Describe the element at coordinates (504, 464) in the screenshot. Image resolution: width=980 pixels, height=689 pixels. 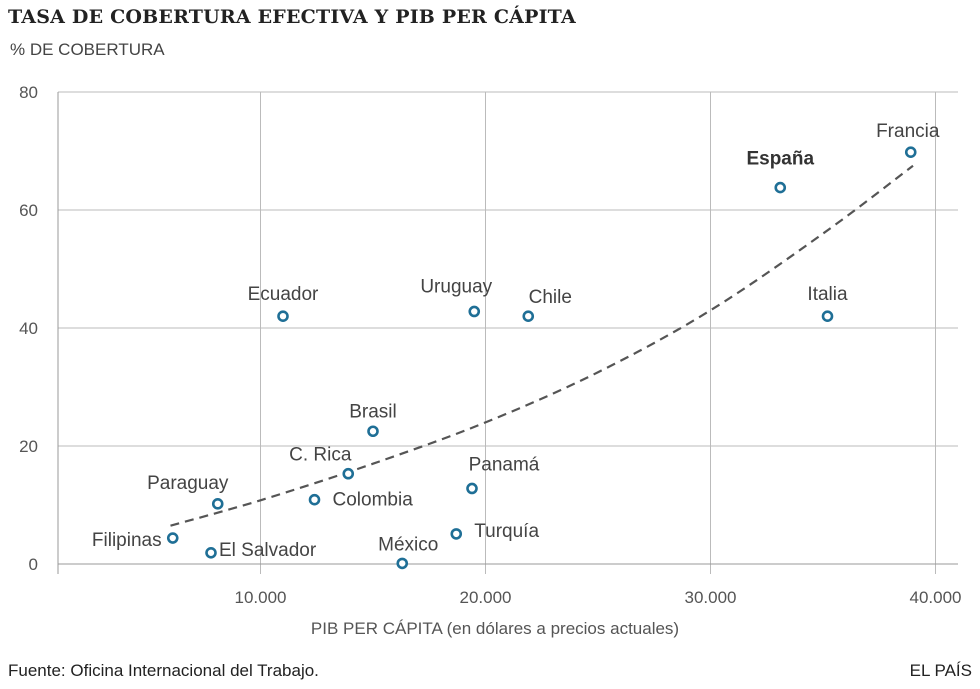
I see `point-label: Panamá` at that location.